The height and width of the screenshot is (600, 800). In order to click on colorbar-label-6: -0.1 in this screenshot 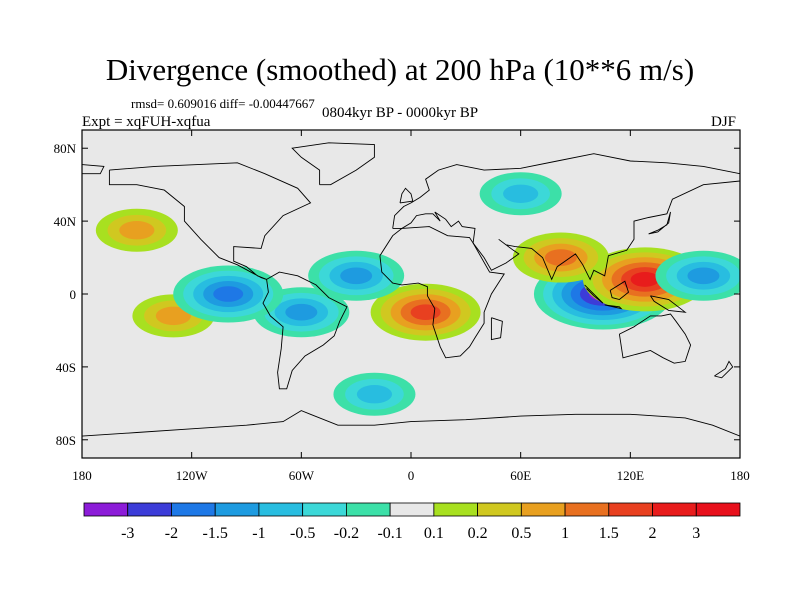, I will do `click(389, 533)`.